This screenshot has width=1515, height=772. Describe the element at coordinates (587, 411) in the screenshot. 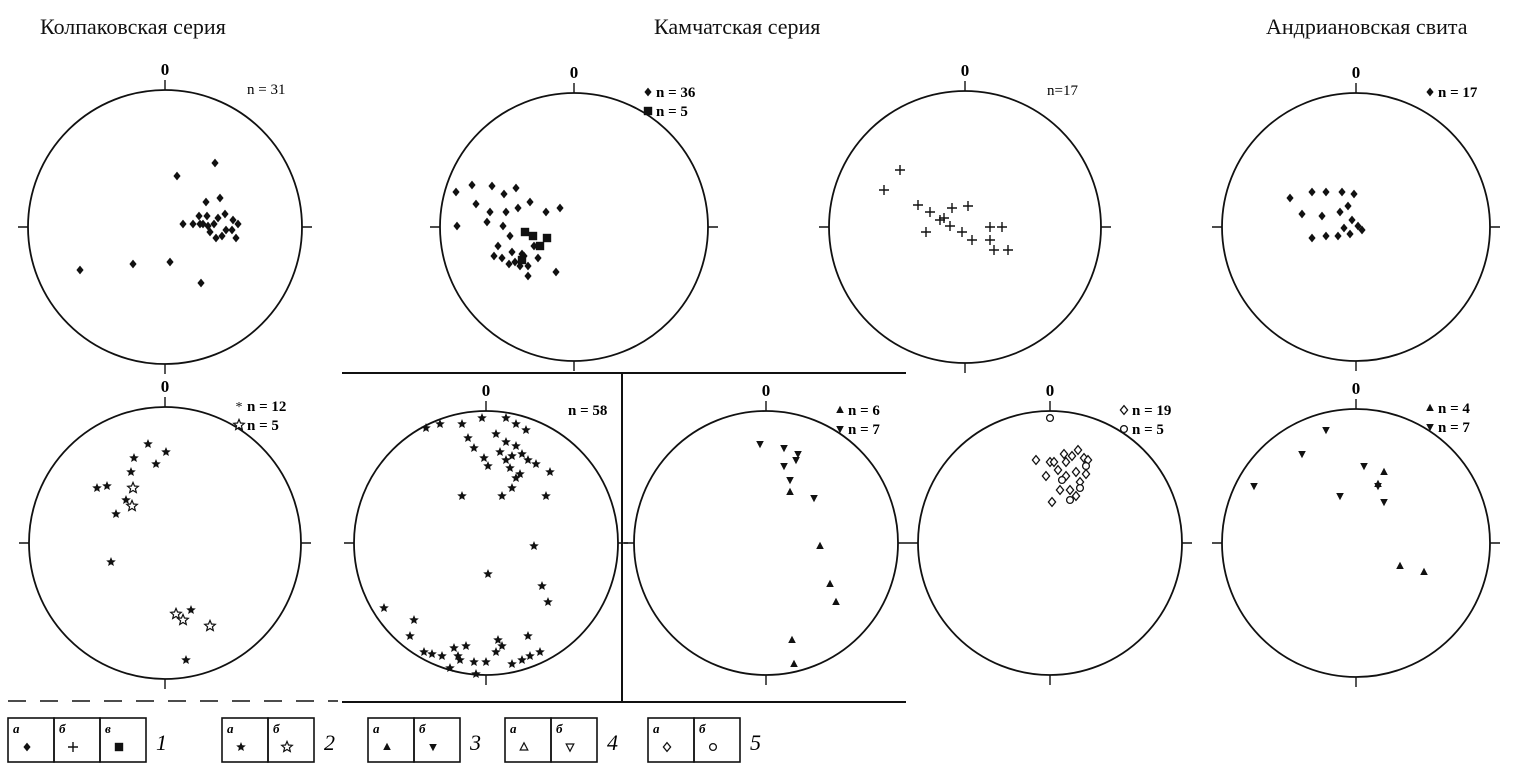

I see `count-label: n = 58` at that location.